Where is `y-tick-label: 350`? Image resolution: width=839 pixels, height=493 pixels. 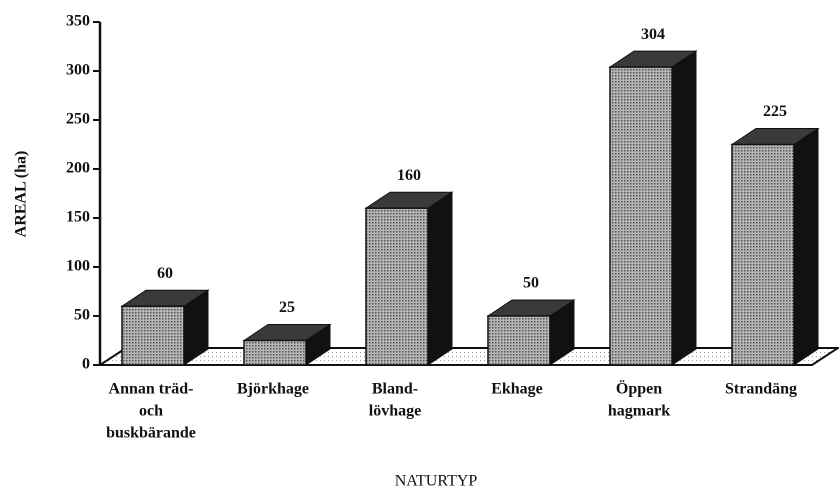 y-tick-label: 350 is located at coordinates (78, 21).